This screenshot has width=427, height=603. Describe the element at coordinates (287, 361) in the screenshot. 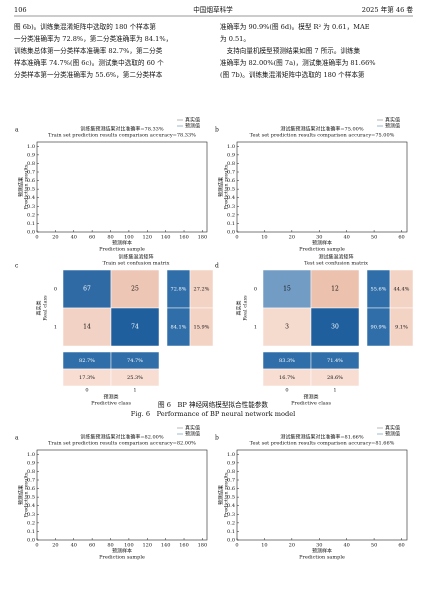

I see `col-pct: 83.3%` at that location.